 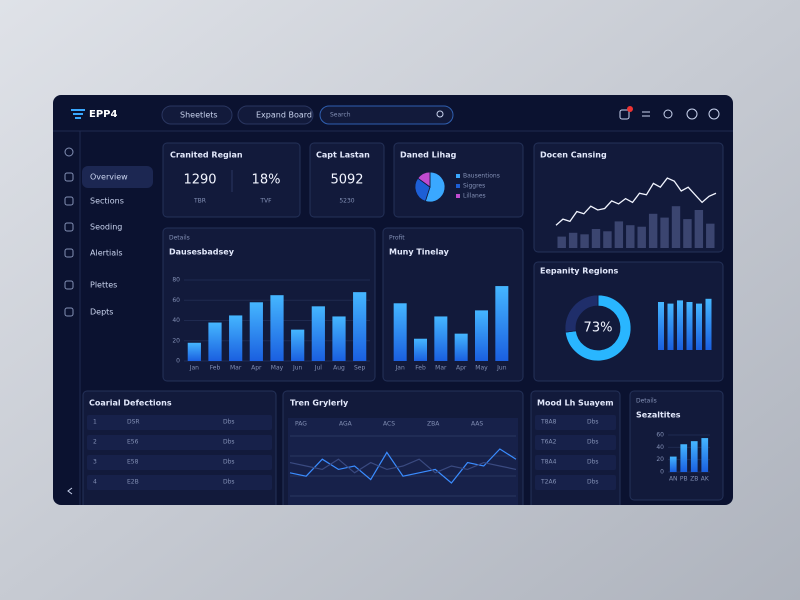 I want to click on kpi-value: 5092, so click(x=346, y=180).